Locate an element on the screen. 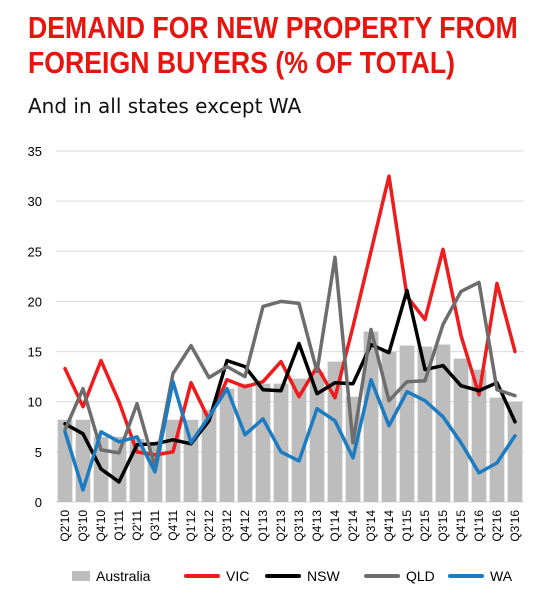 This screenshot has height=614, width=545. y-tick-label: 30 is located at coordinates (35, 201).